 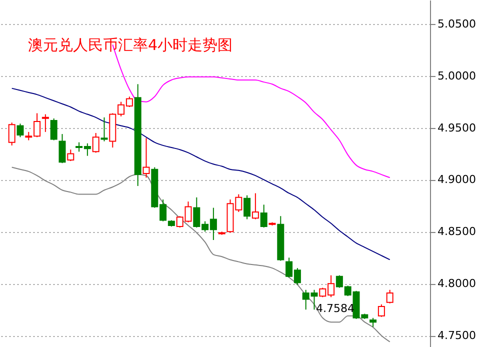 I want to click on y-tick-label: 4.8500, so click(x=457, y=231).